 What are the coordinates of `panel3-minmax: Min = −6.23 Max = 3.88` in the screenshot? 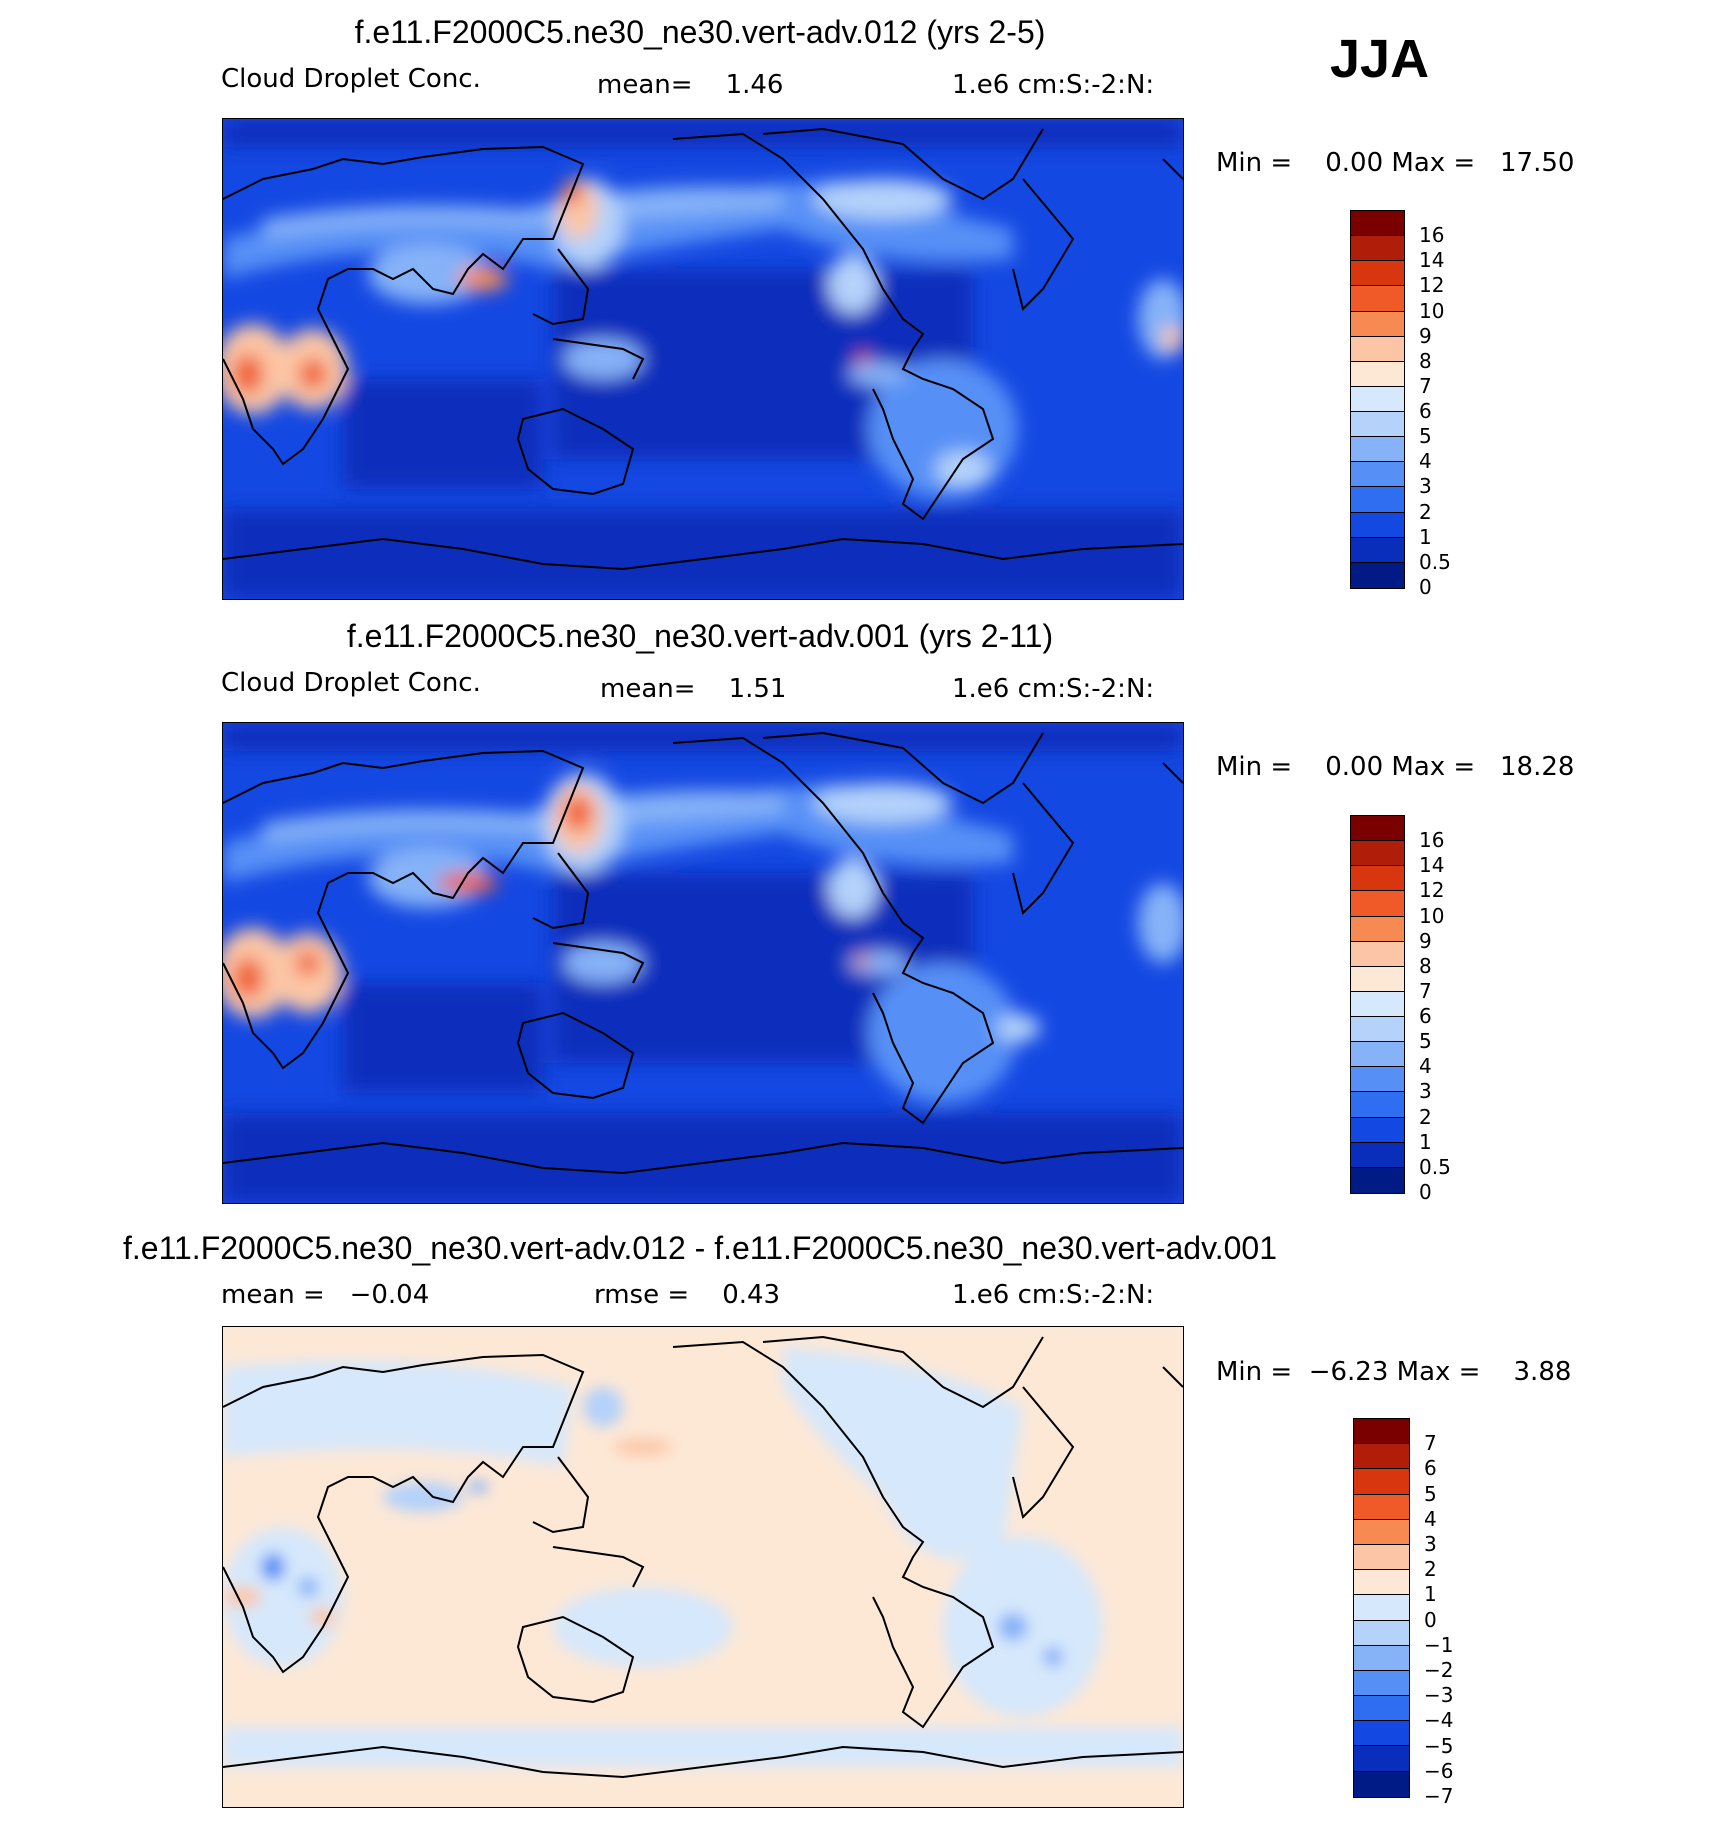 It's located at (1394, 1372).